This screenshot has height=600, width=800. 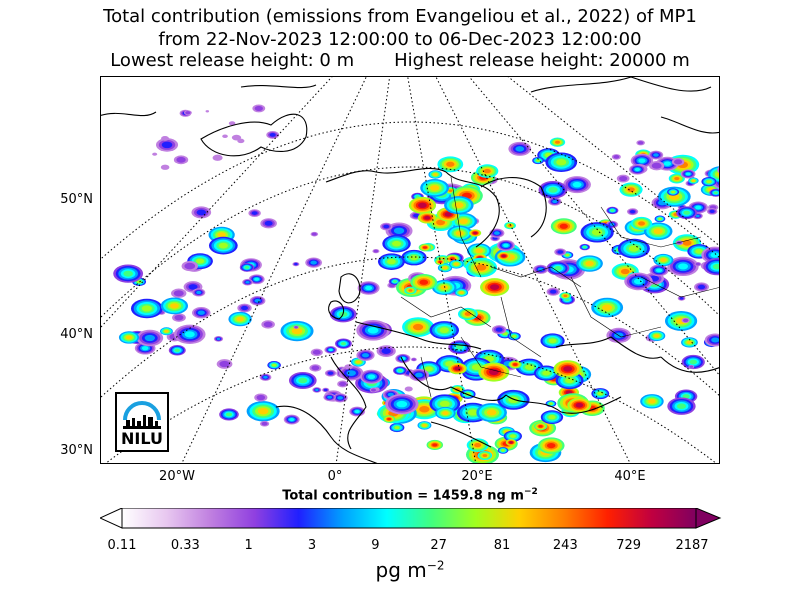 I want to click on lon-label-40e: 40°E, so click(x=630, y=476).